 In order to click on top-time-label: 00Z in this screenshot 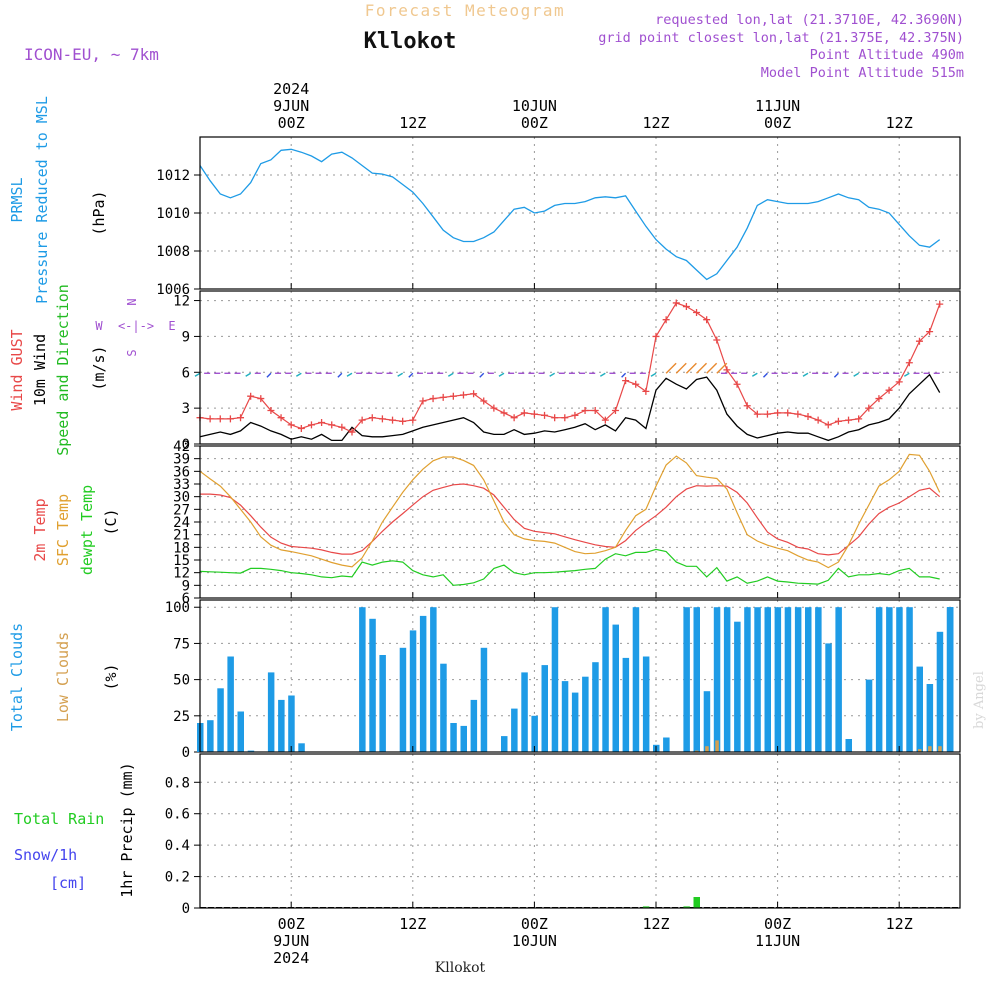, I will do `click(291, 123)`.